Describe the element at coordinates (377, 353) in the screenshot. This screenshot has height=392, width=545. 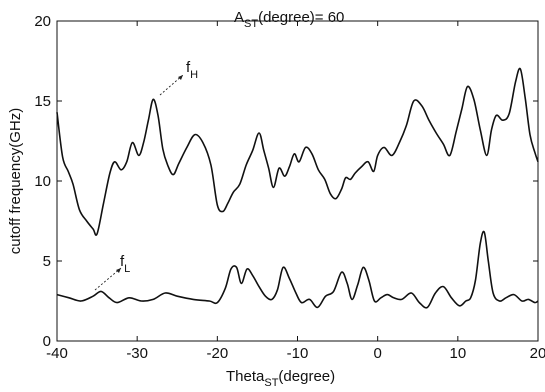
I see `x-tick-label-4: 0` at that location.